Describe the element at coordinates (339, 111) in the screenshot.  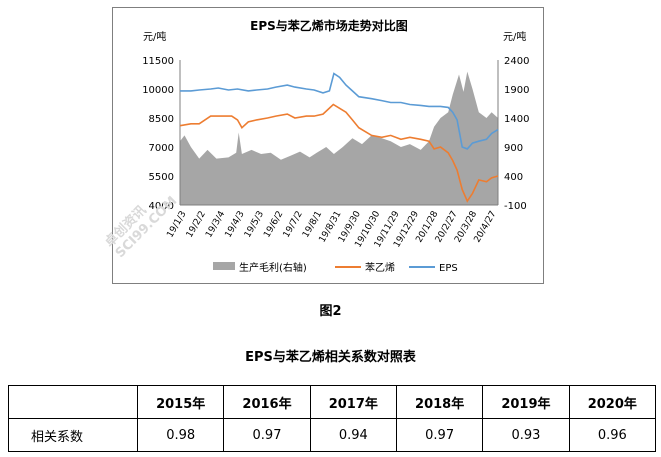
I see `line-series-eps` at that location.